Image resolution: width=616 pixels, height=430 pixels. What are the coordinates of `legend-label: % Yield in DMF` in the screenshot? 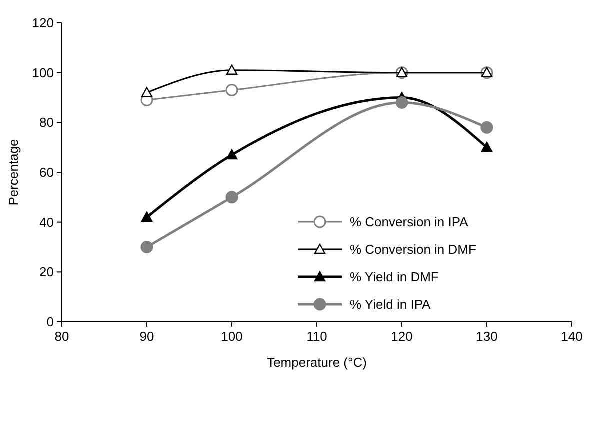 It's located at (394, 277).